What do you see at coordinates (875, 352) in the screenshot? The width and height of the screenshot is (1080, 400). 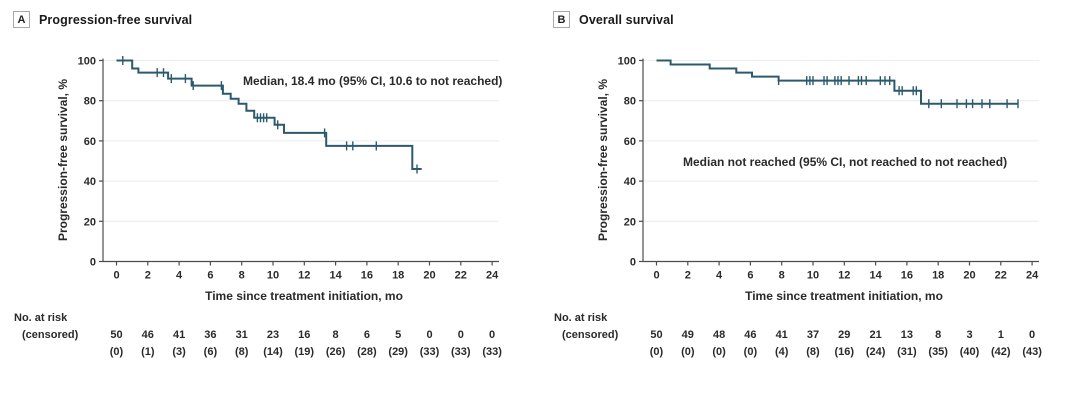 I see `censored-count-value: (24)` at bounding box center [875, 352].